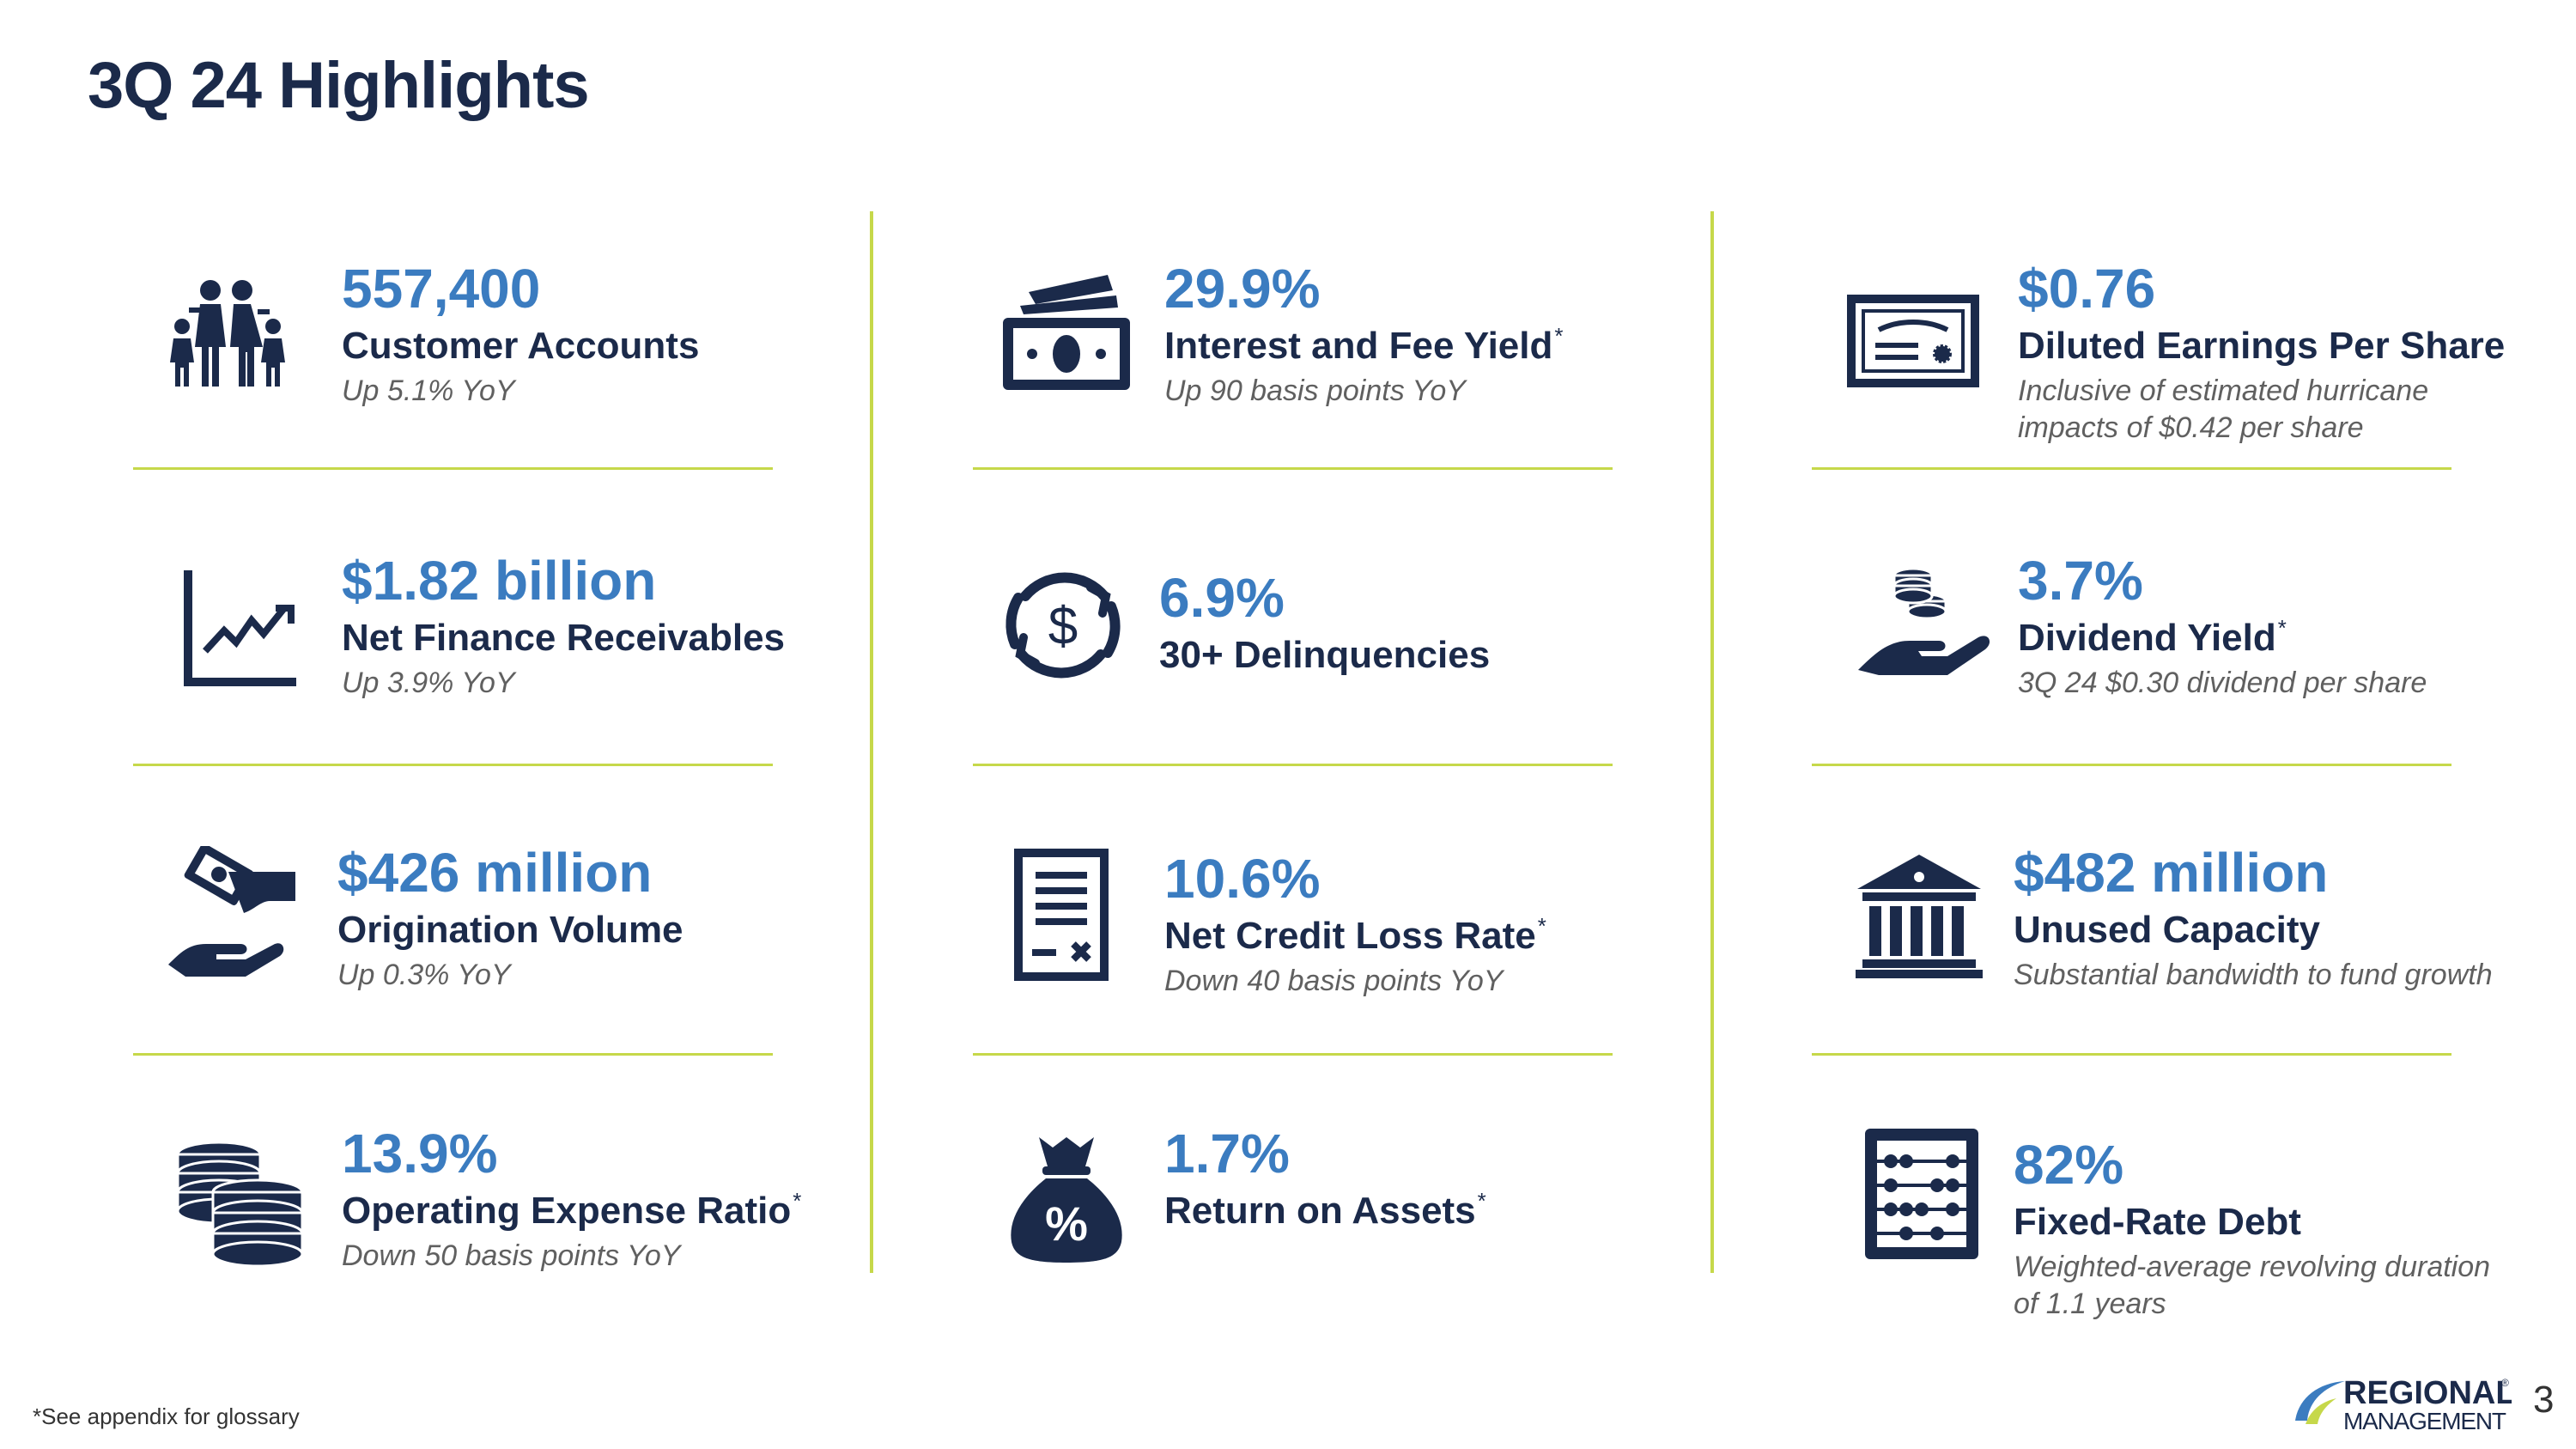 The width and height of the screenshot is (2576, 1449). I want to click on metric-value: 557,400, so click(441, 289).